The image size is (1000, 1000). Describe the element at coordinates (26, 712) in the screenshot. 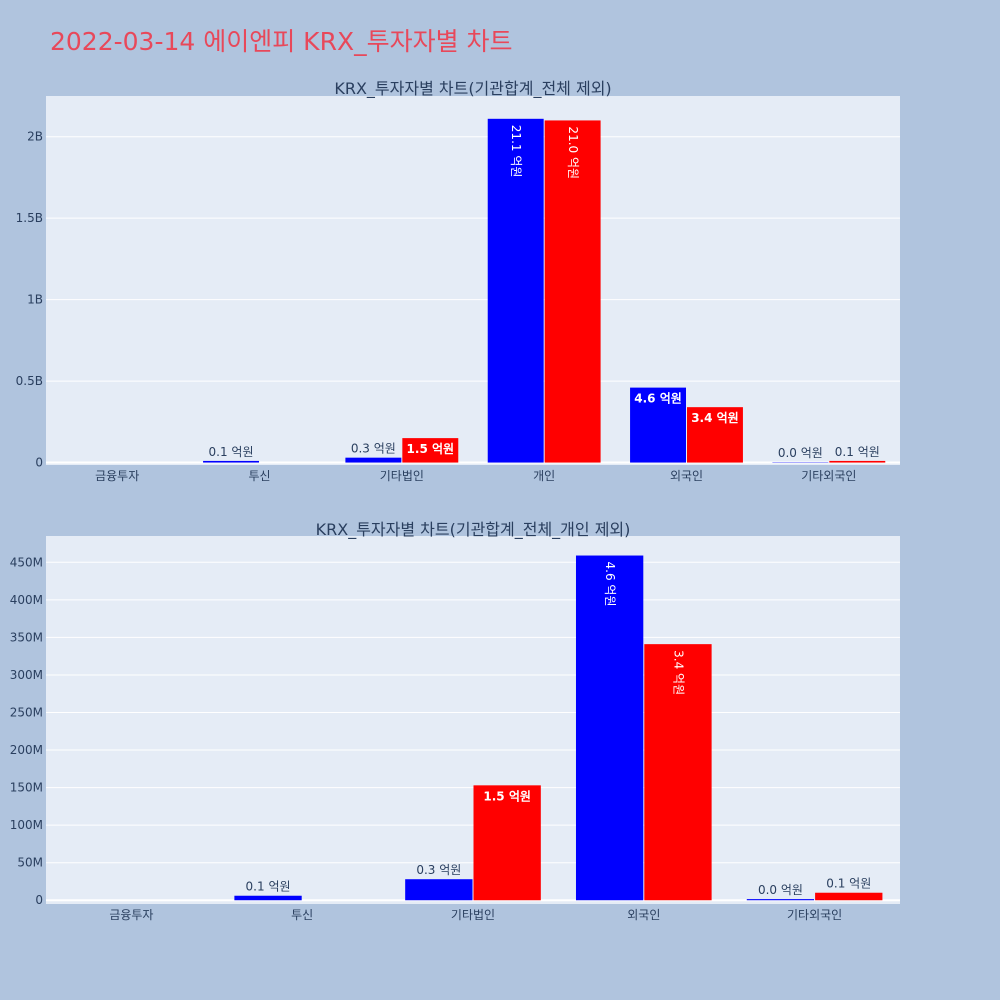

I see `y-tick-label: 250M` at that location.